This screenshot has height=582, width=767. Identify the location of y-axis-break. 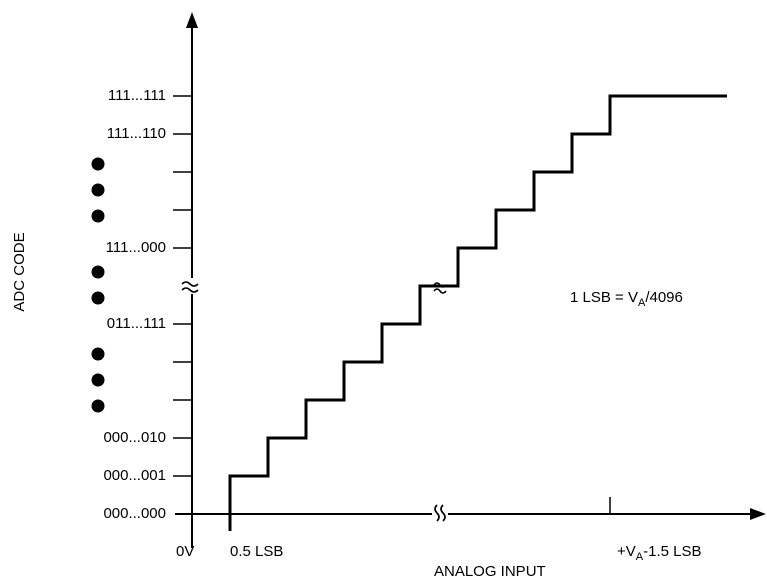
(190, 286).